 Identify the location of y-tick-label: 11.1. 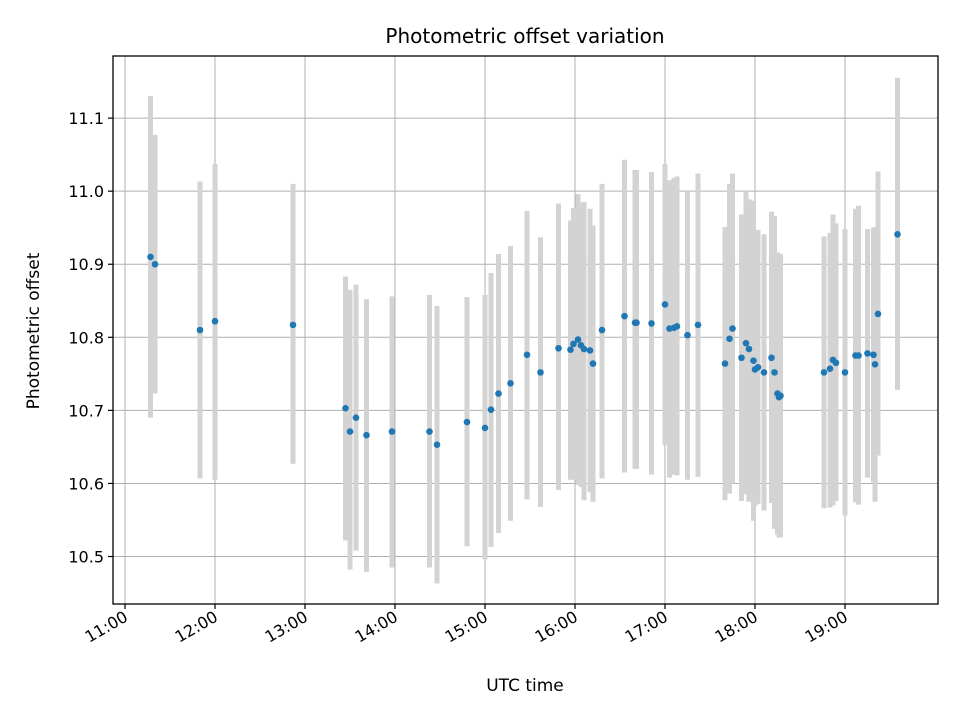
(86, 118).